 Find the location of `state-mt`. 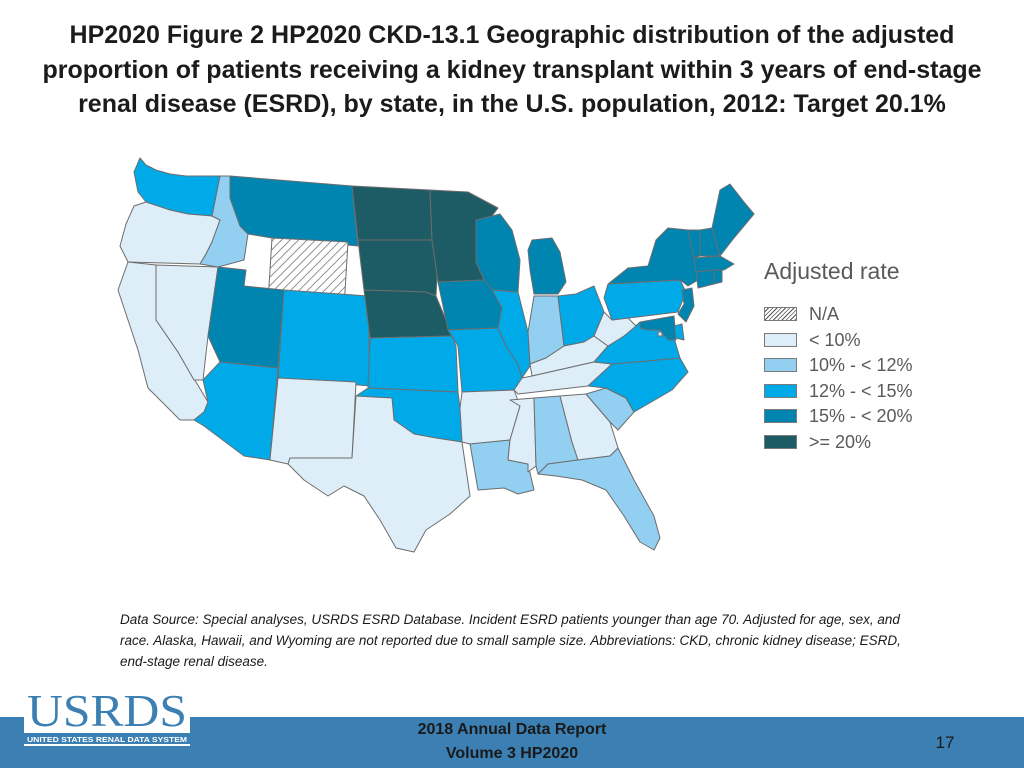

state-mt is located at coordinates (294, 211).